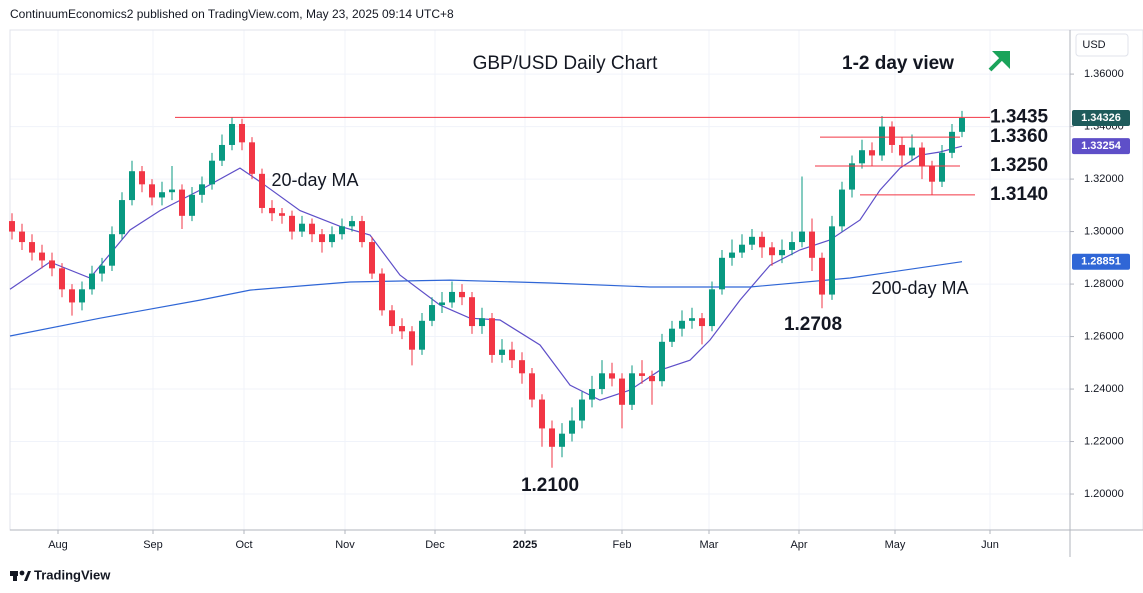 The height and width of the screenshot is (593, 1143). I want to click on low-label: 1.2708, so click(813, 324).